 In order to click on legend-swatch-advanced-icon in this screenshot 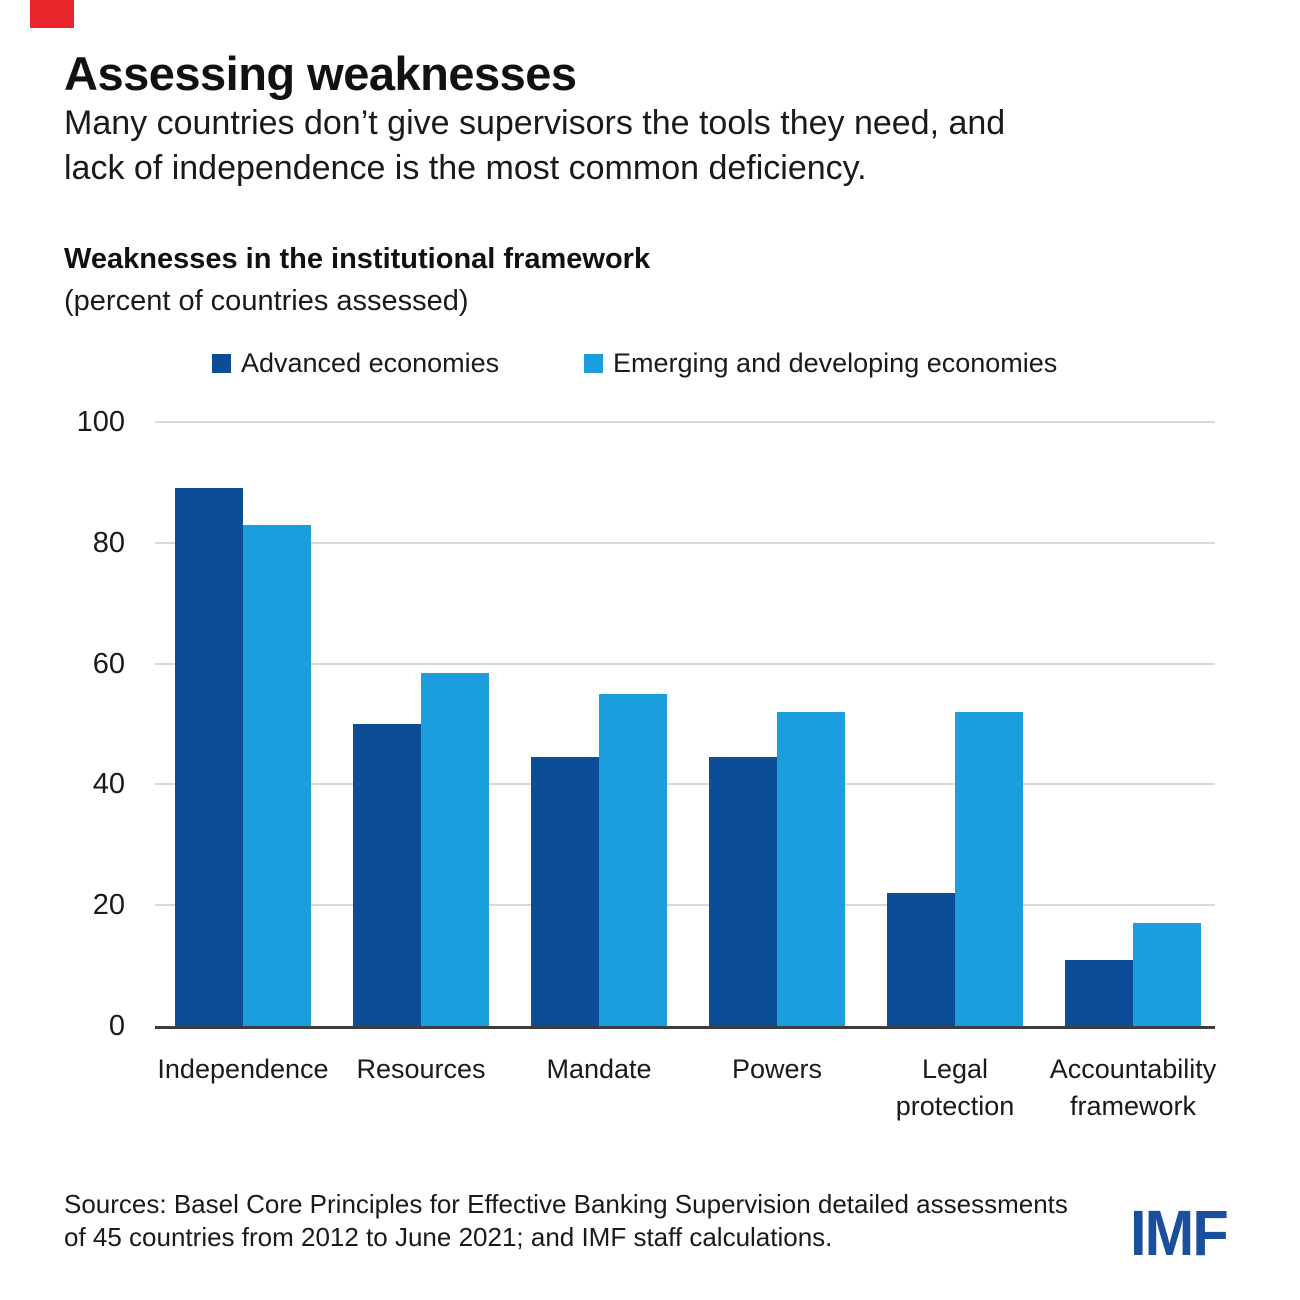, I will do `click(221, 363)`.